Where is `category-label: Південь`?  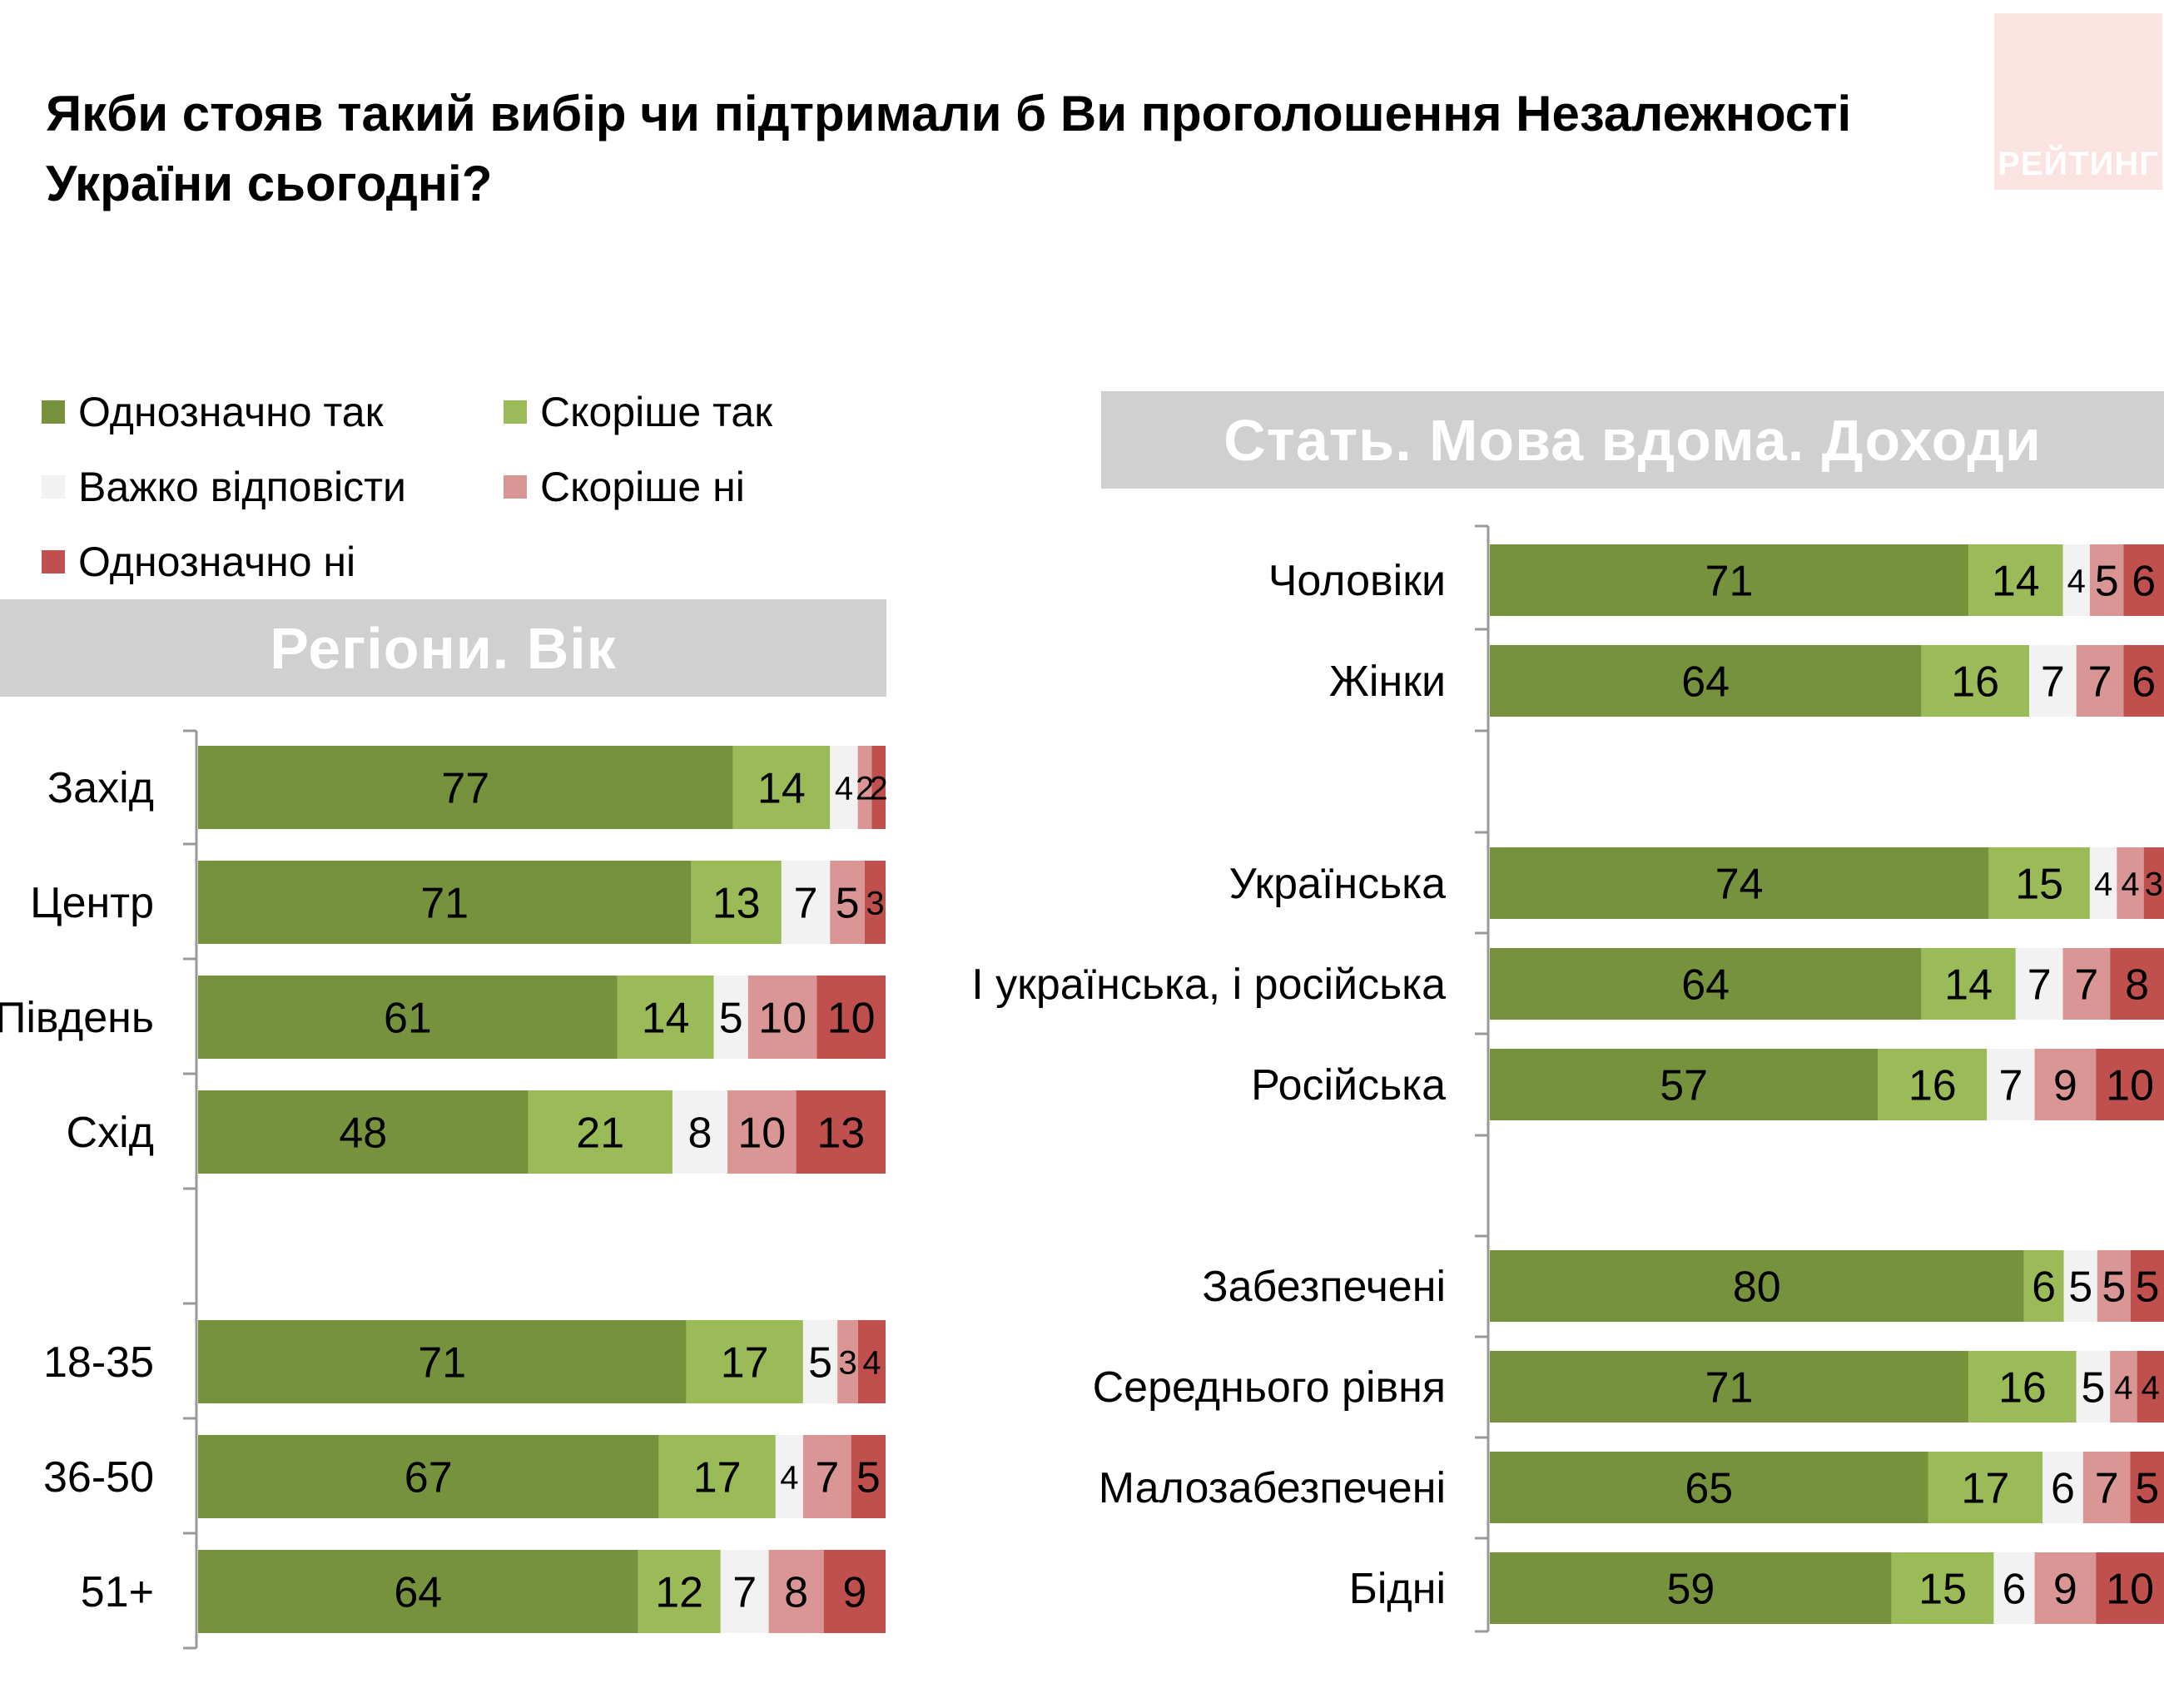 category-label: Південь is located at coordinates (77, 1018).